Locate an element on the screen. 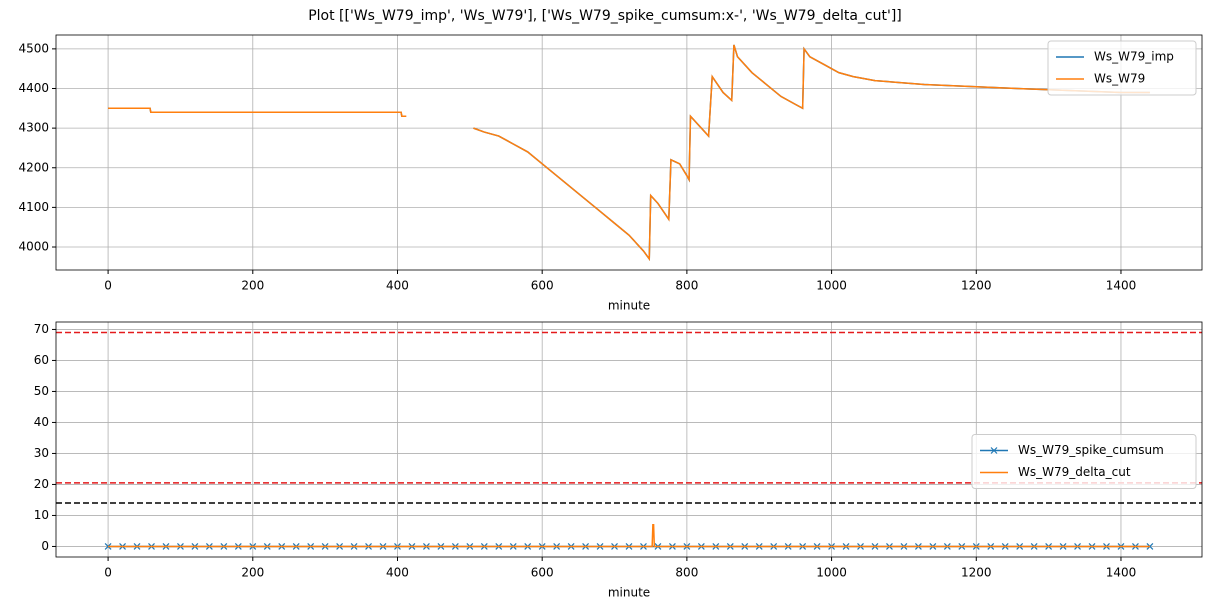  y-tick-label: 20 is located at coordinates (41, 484).